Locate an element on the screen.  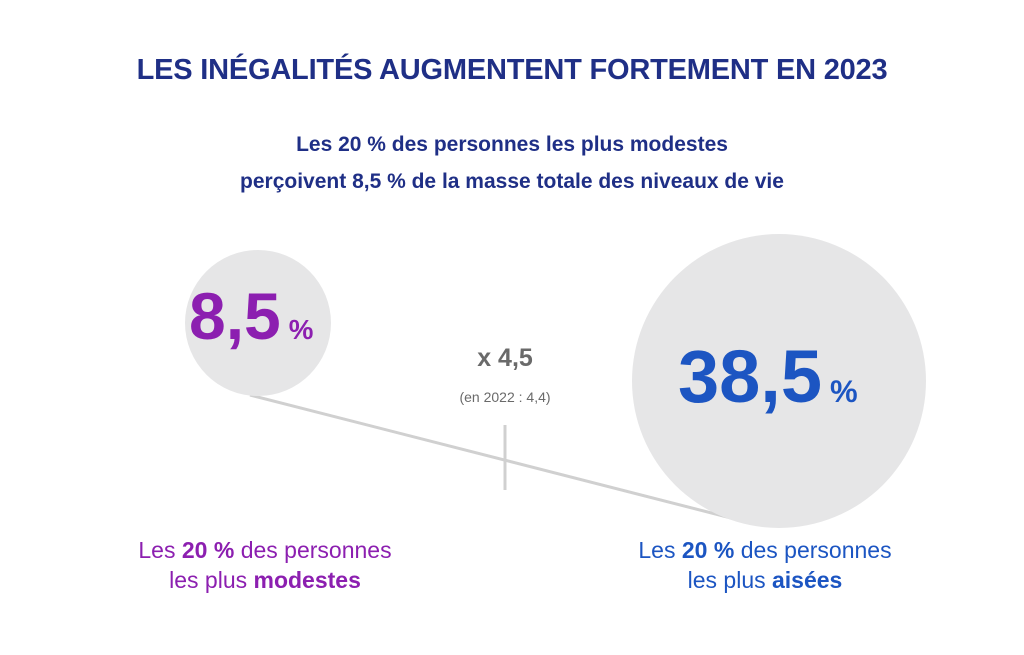
modestes-label-line2-pre: les plus is located at coordinates (211, 580).